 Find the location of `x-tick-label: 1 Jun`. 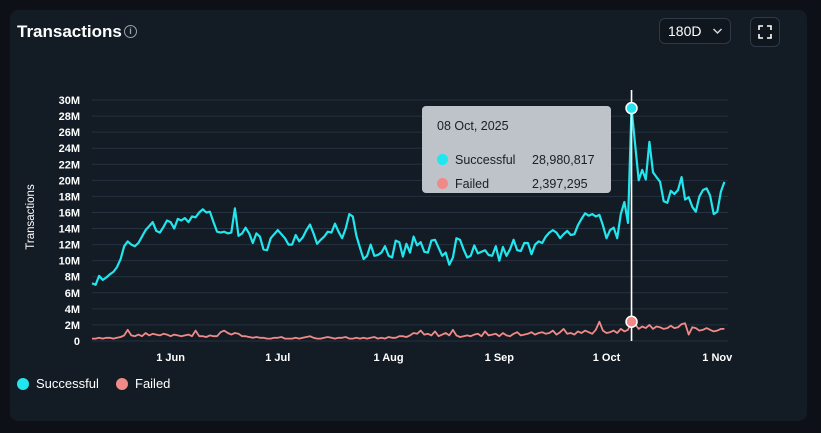

x-tick-label: 1 Jun is located at coordinates (170, 358).